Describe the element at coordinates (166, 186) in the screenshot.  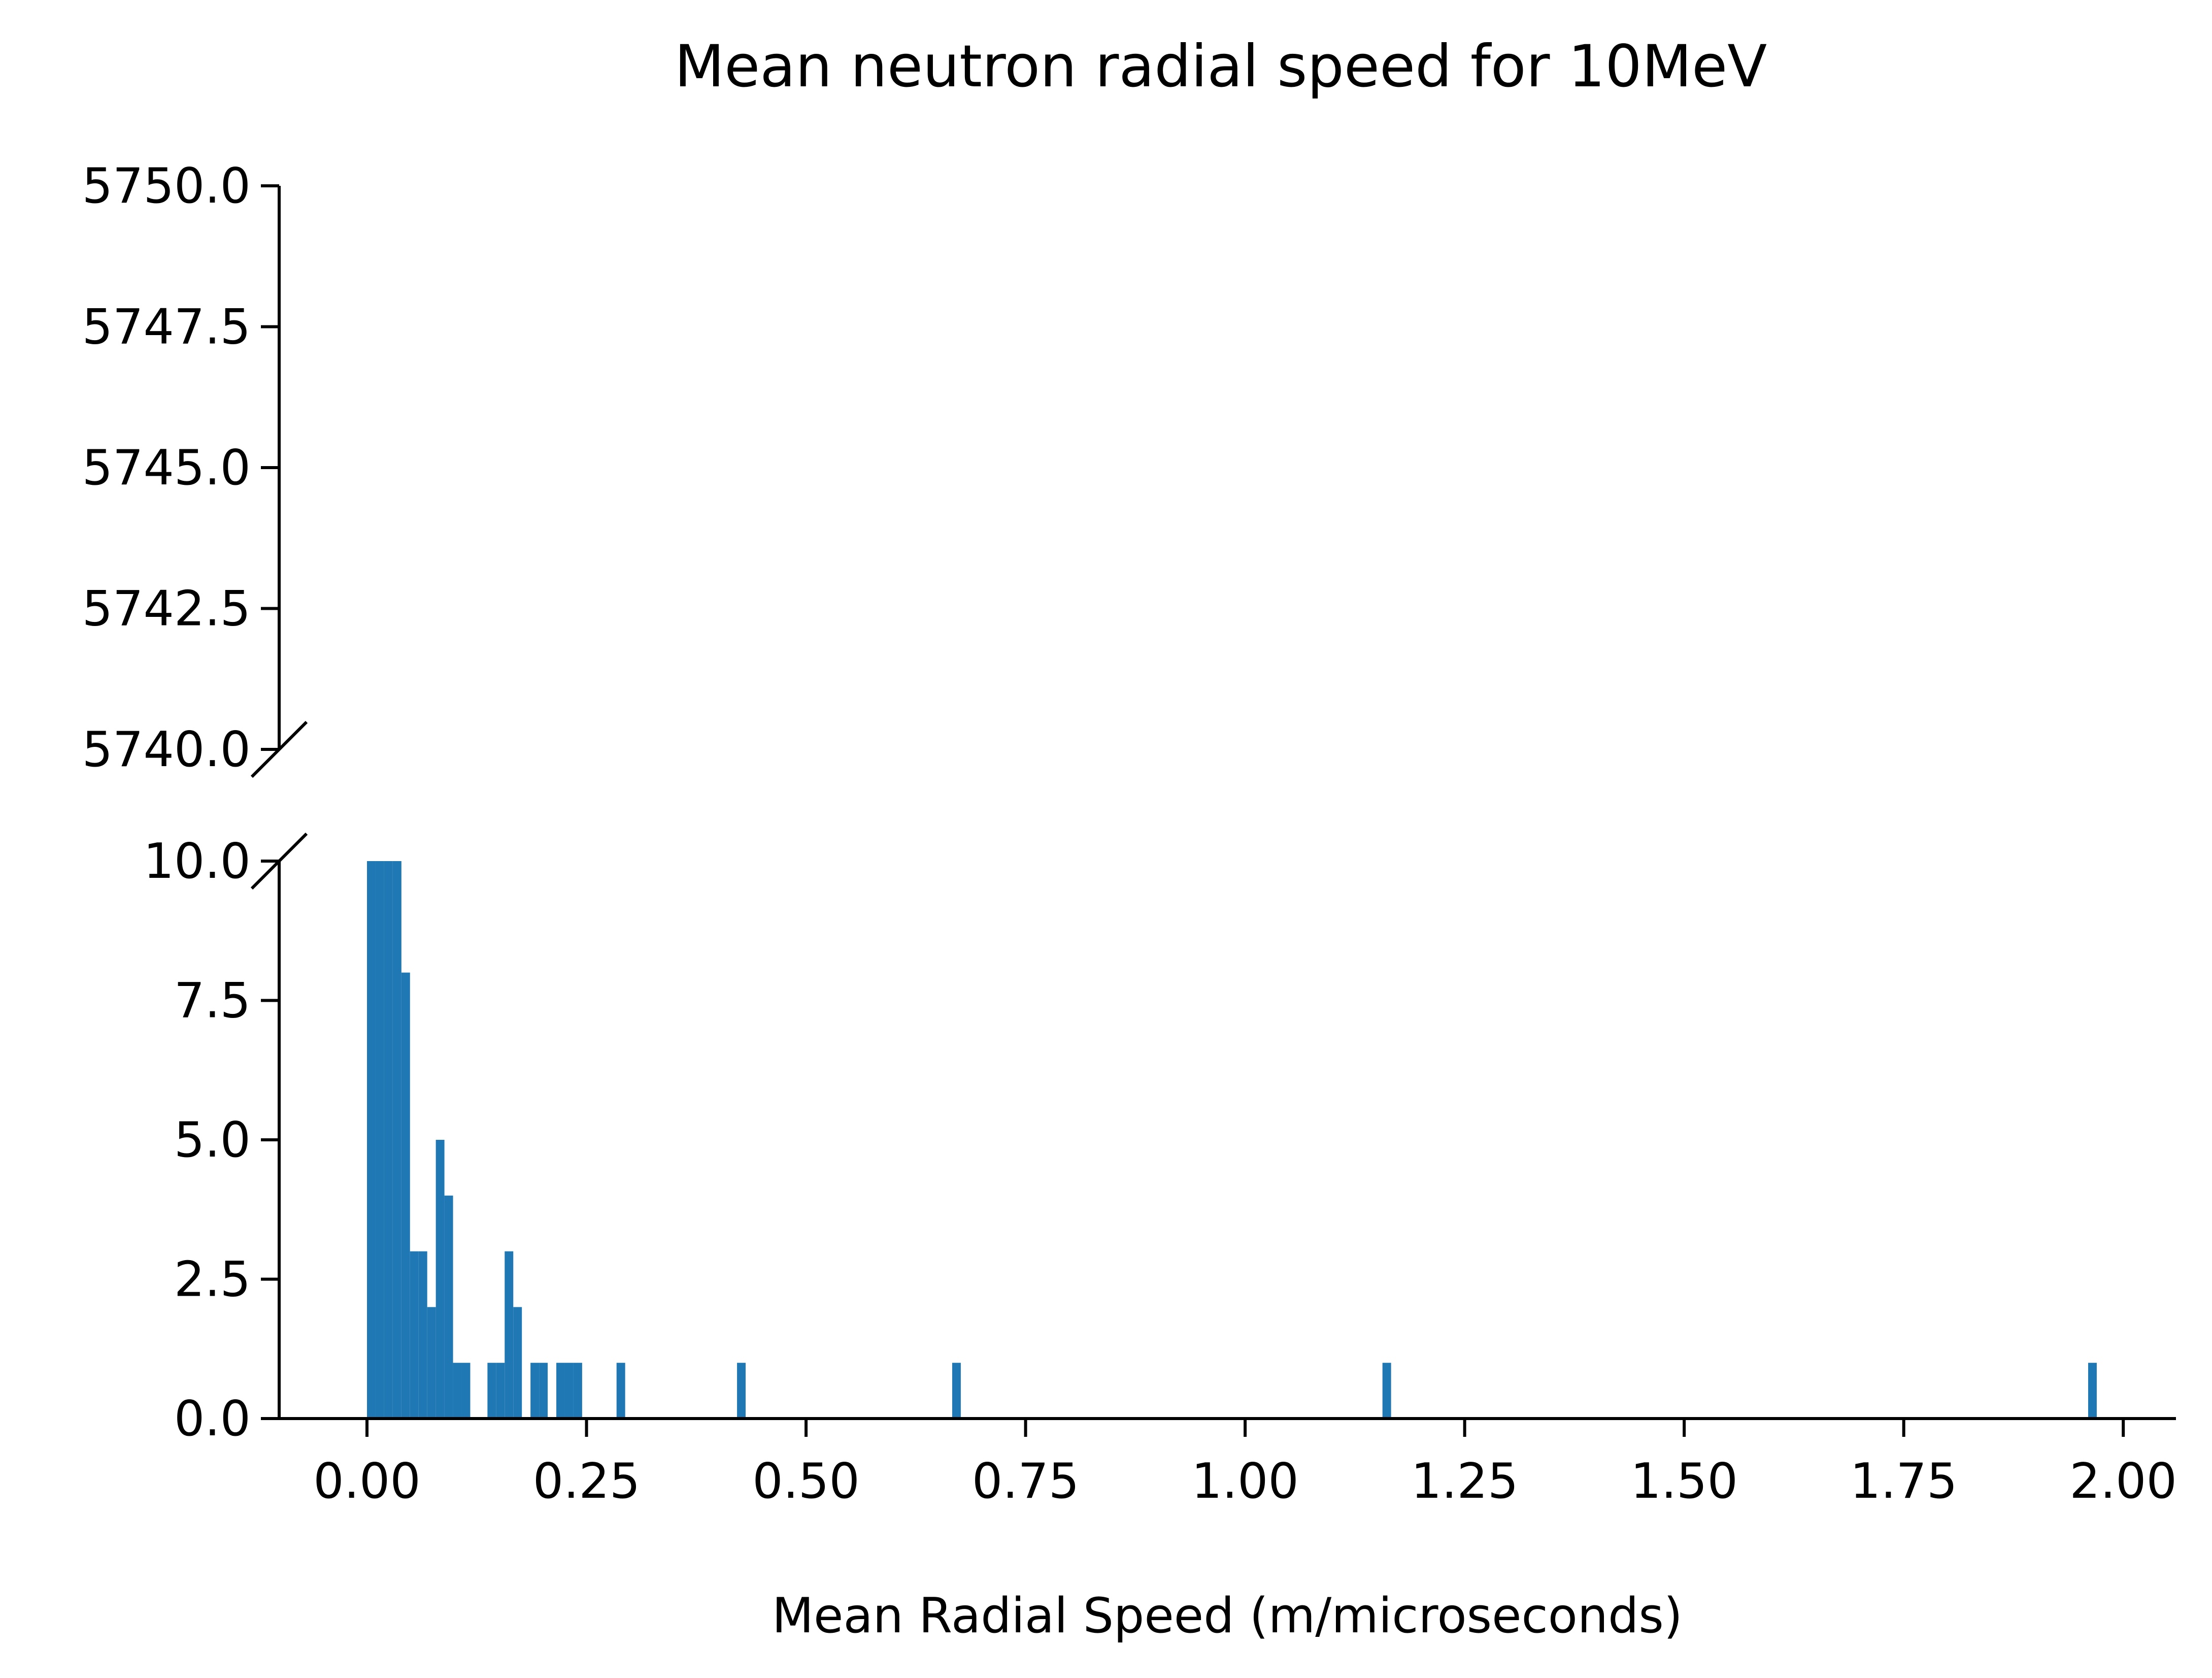
I see `upper-y-tick-label: 5750.0` at that location.